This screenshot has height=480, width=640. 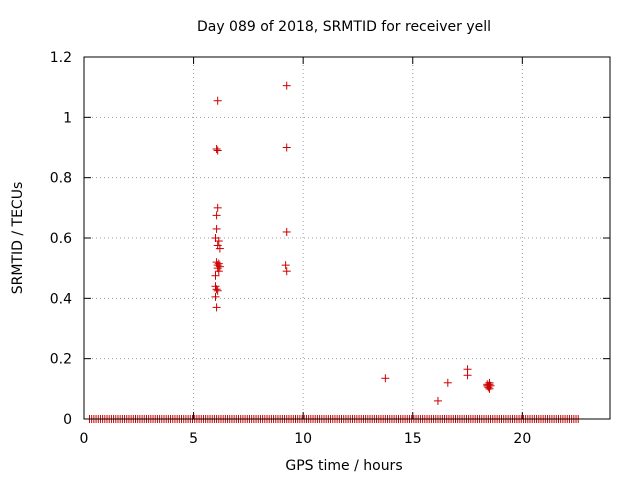 I want to click on y-tick-label: 0, so click(x=67, y=420).